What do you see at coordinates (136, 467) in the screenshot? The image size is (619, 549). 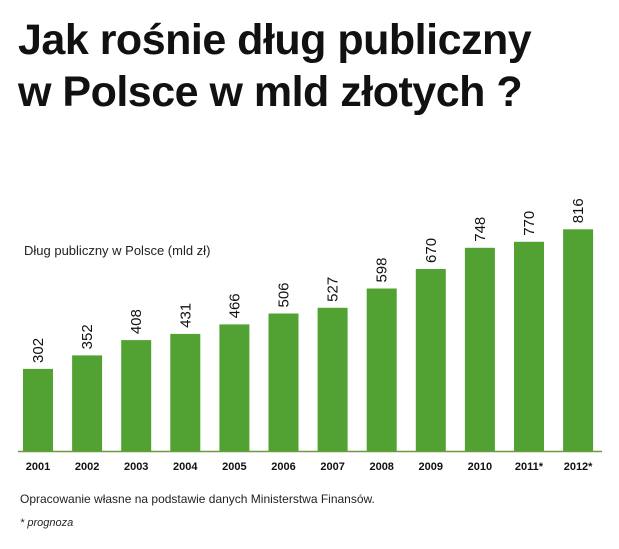 I see `x-tick-label: 2003` at bounding box center [136, 467].